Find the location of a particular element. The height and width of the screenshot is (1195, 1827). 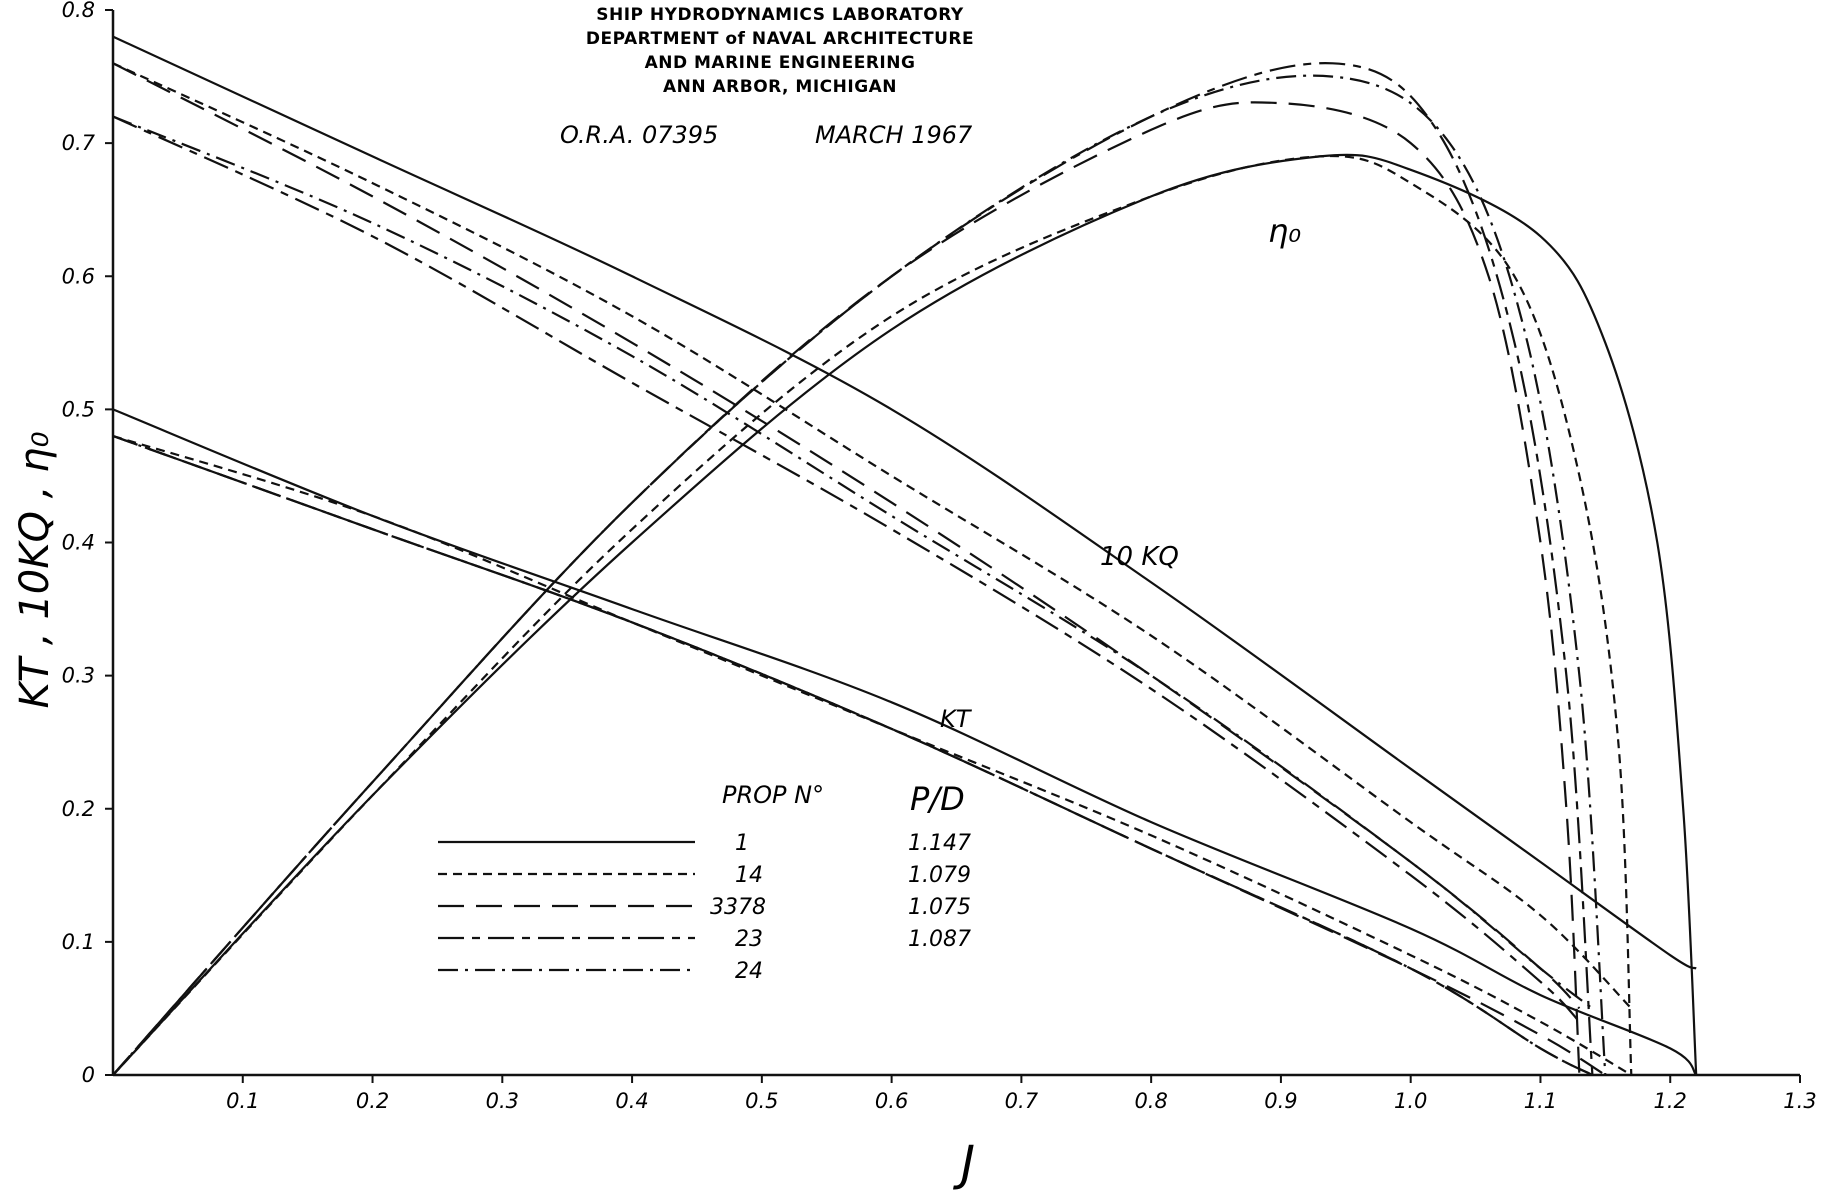

x-tick-label: 1.2 is located at coordinates (1670, 1101).